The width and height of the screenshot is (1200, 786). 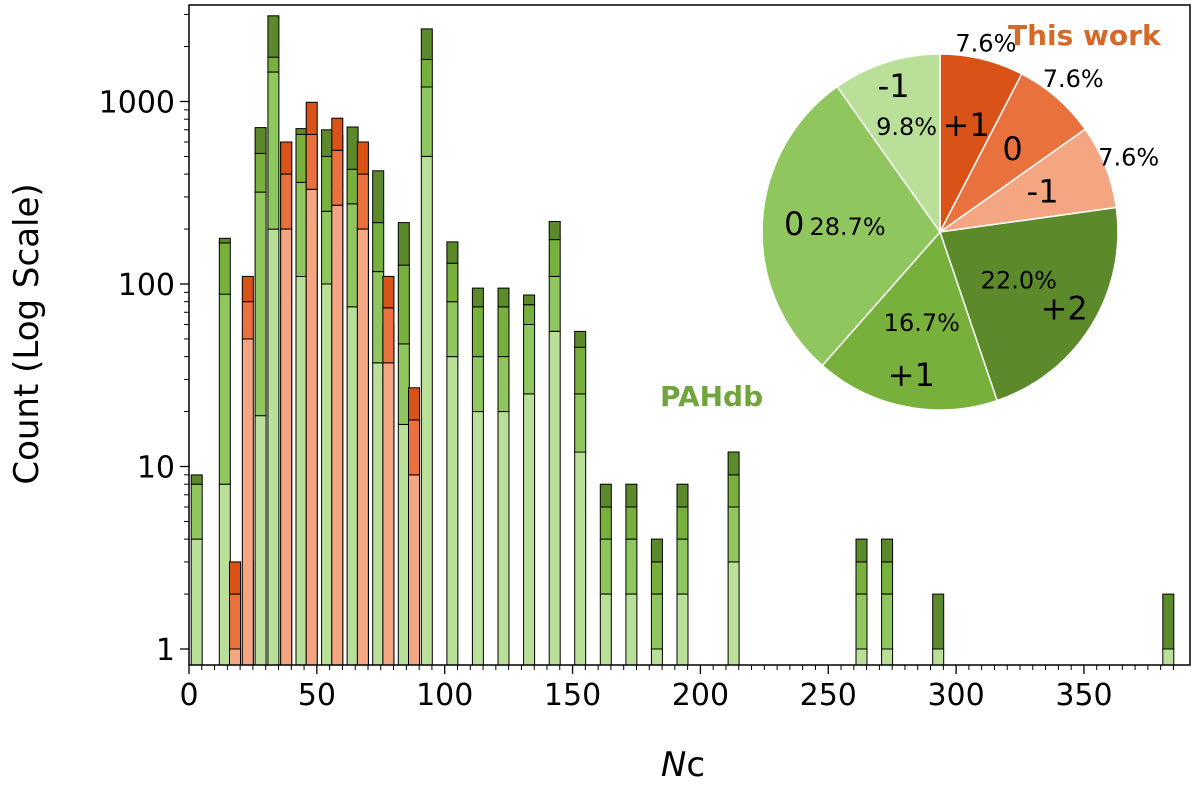 I want to click on pie-charge-label: +1, so click(x=966, y=125).